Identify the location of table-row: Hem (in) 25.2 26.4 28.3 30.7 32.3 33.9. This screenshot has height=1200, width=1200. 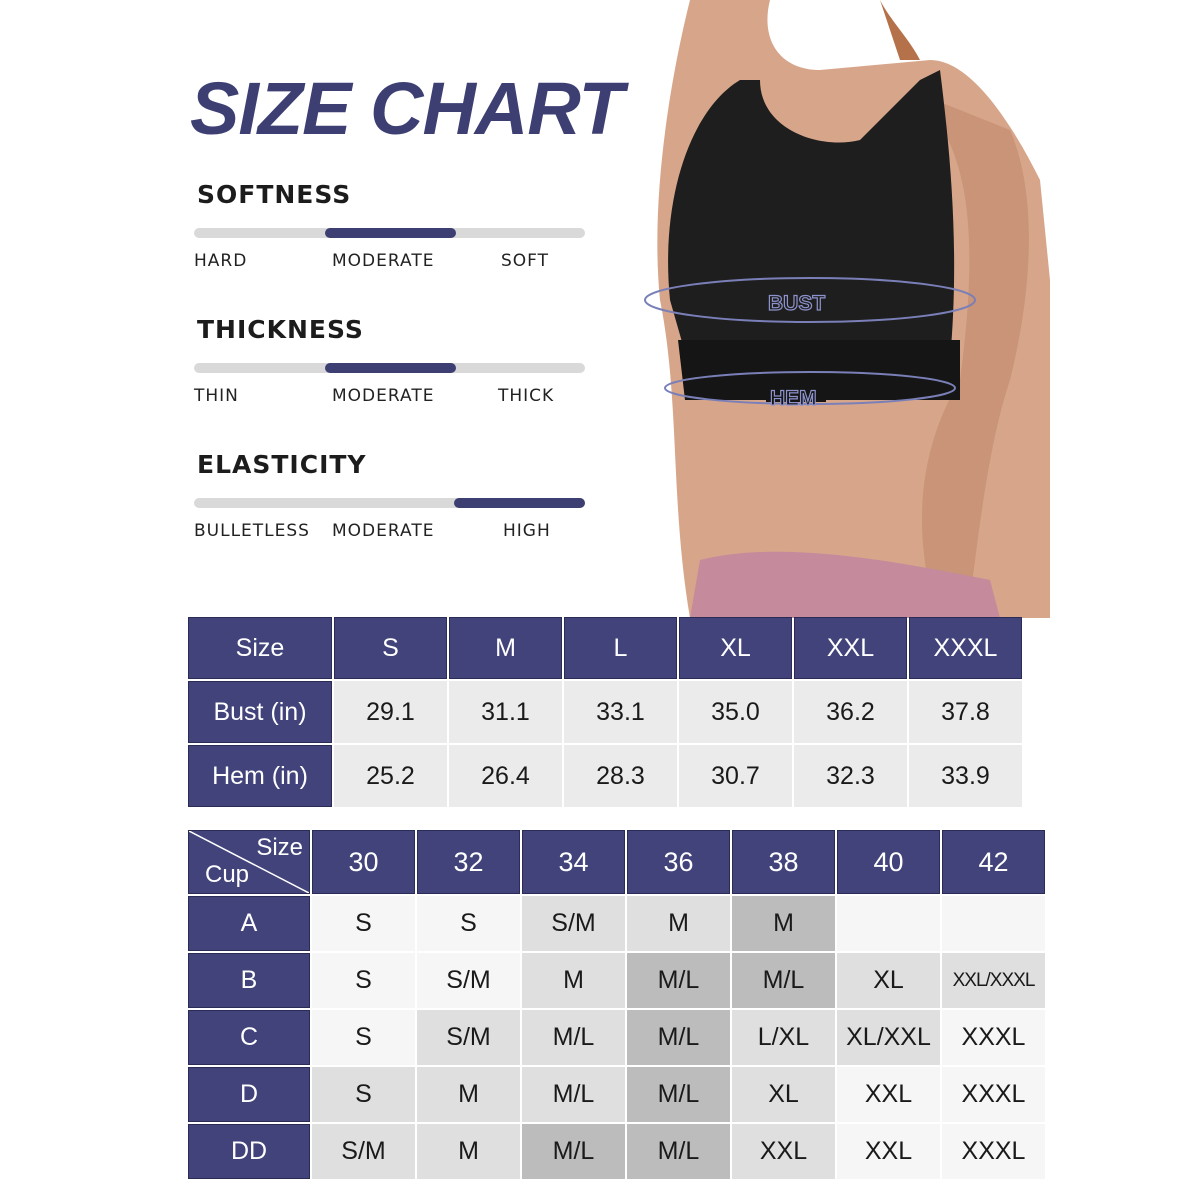
(605, 776).